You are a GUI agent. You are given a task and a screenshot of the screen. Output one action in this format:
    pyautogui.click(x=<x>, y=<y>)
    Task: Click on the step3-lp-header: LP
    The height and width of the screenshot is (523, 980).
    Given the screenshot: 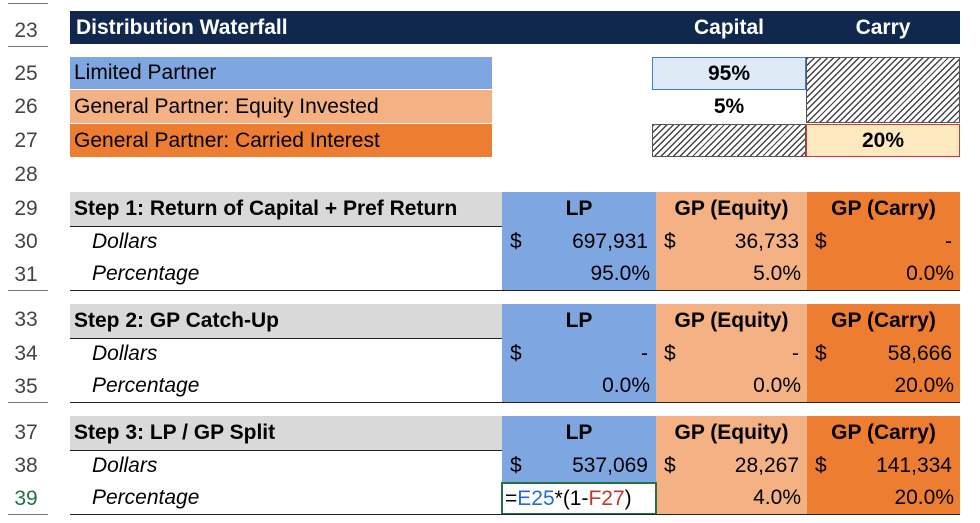 What is the action you would take?
    pyautogui.click(x=579, y=433)
    